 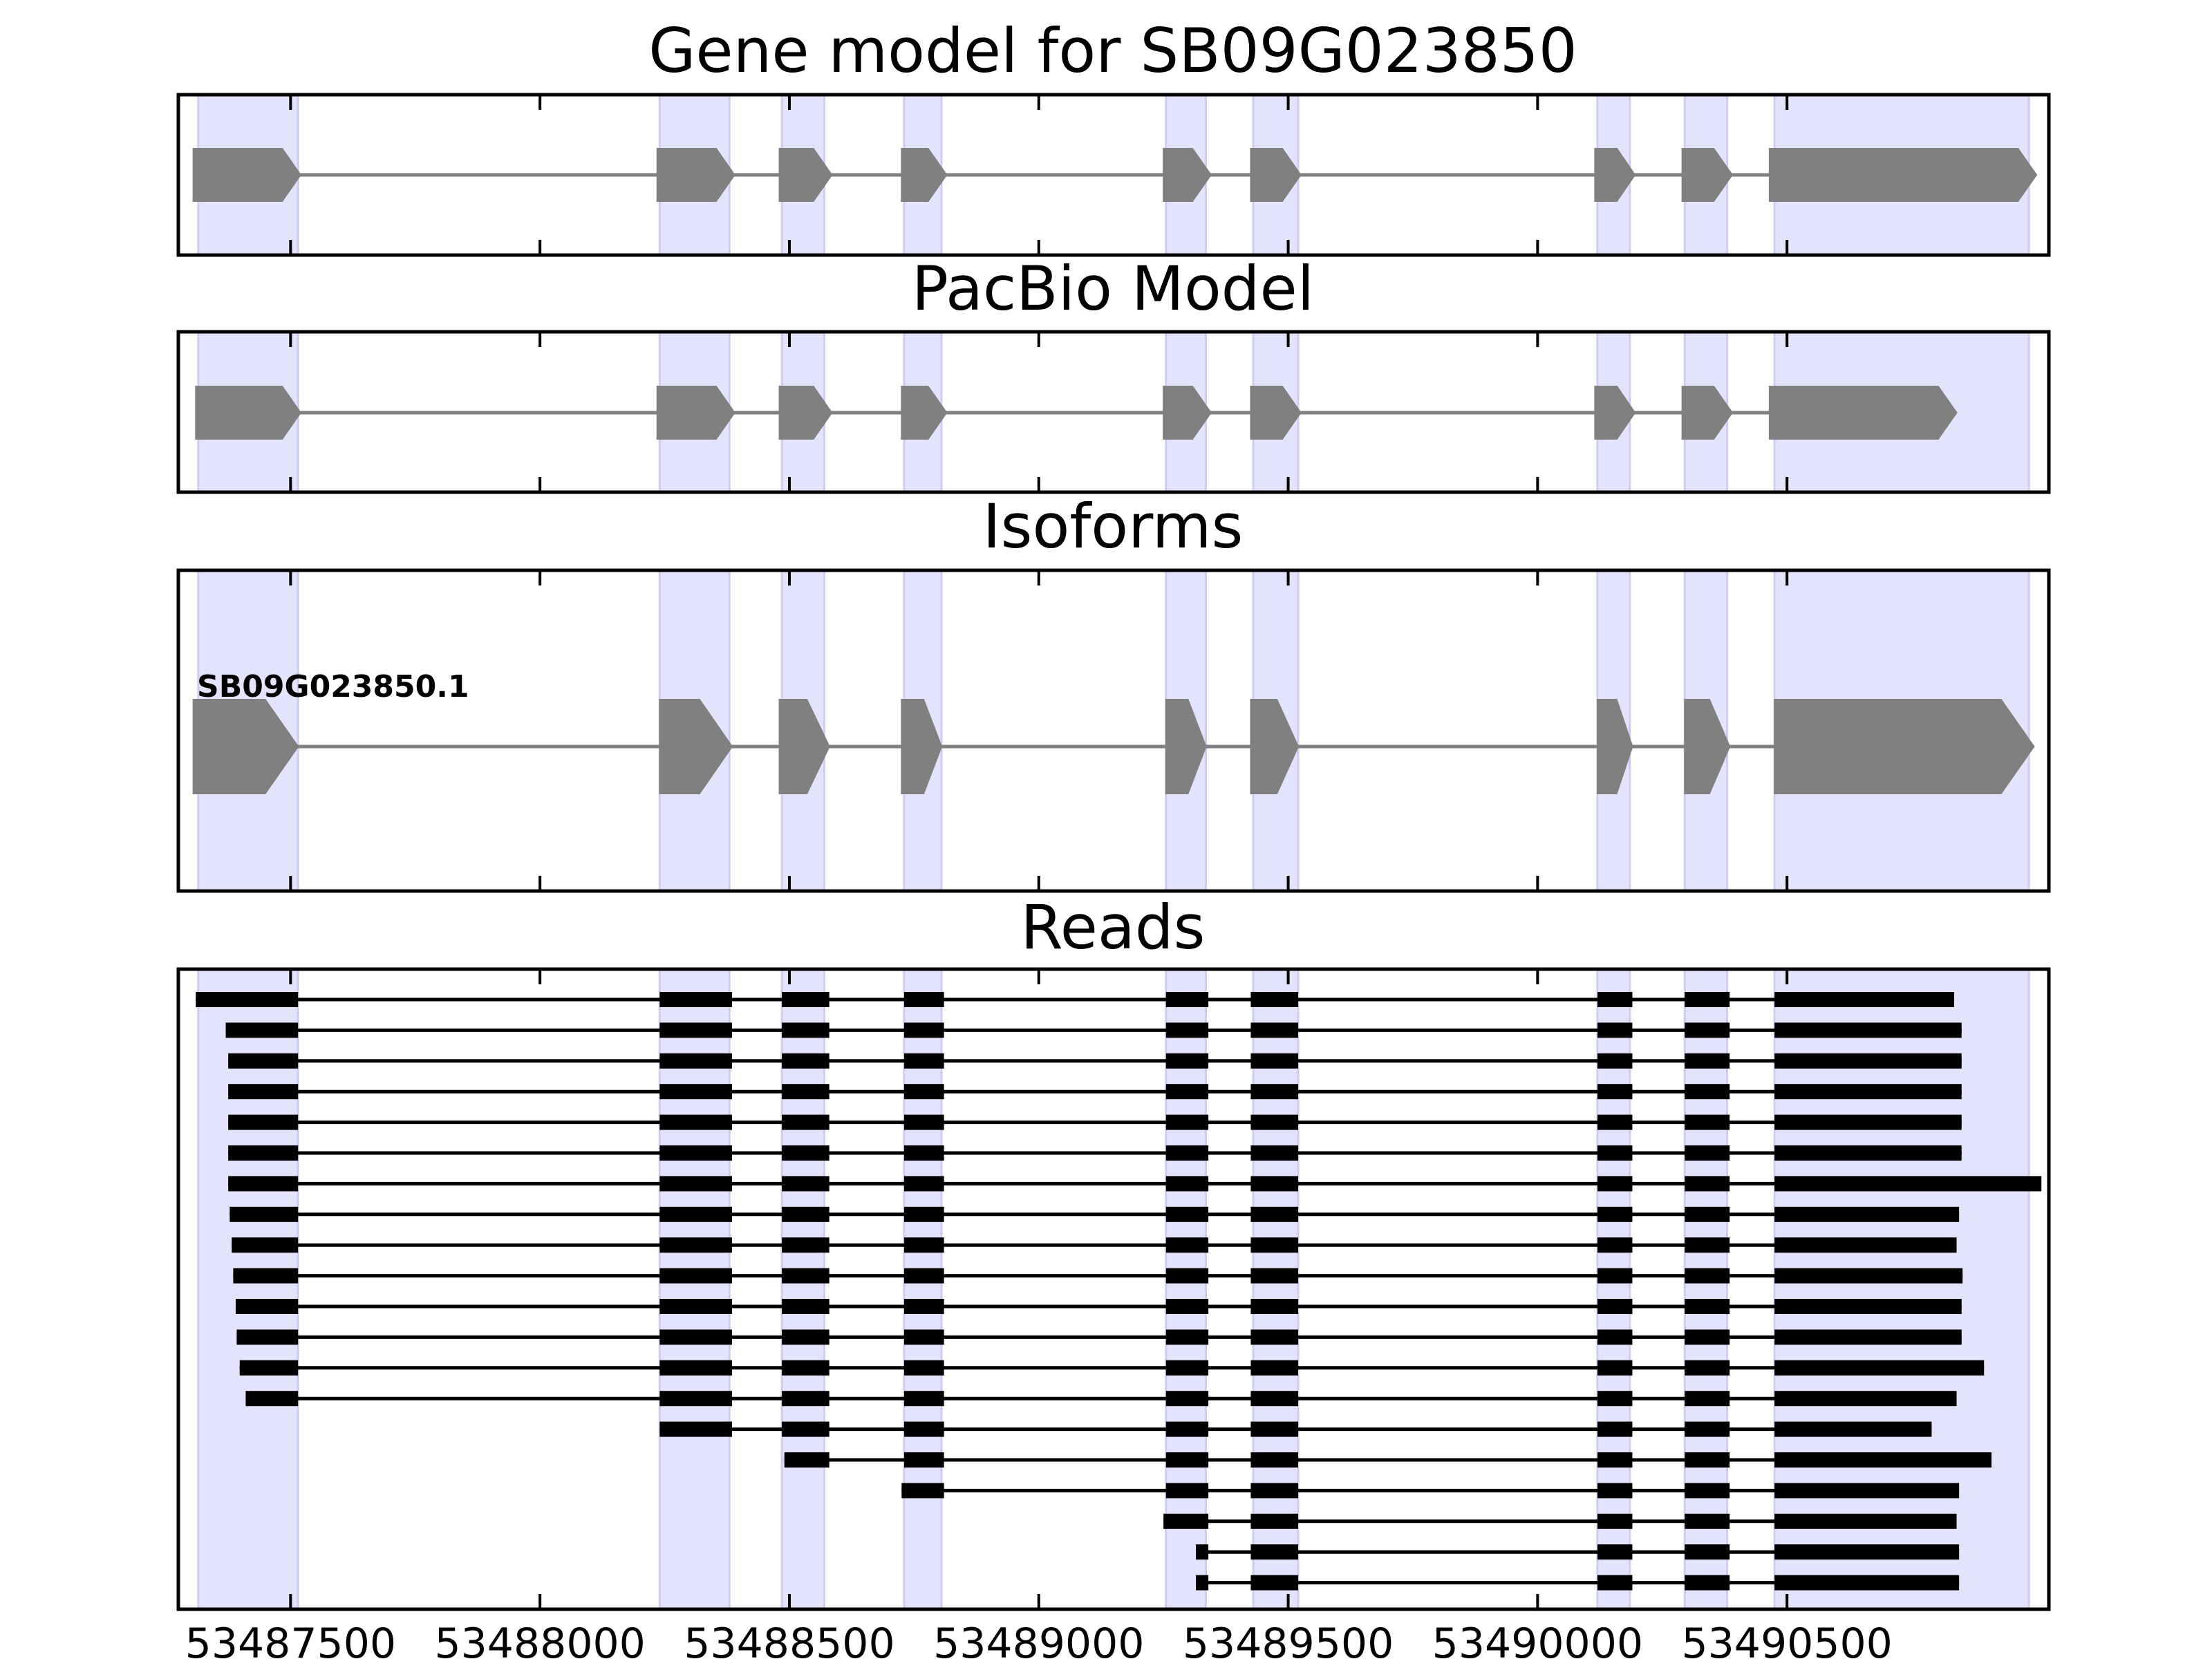 I want to click on isoform-label: SB09G023850.1, so click(x=333, y=686).